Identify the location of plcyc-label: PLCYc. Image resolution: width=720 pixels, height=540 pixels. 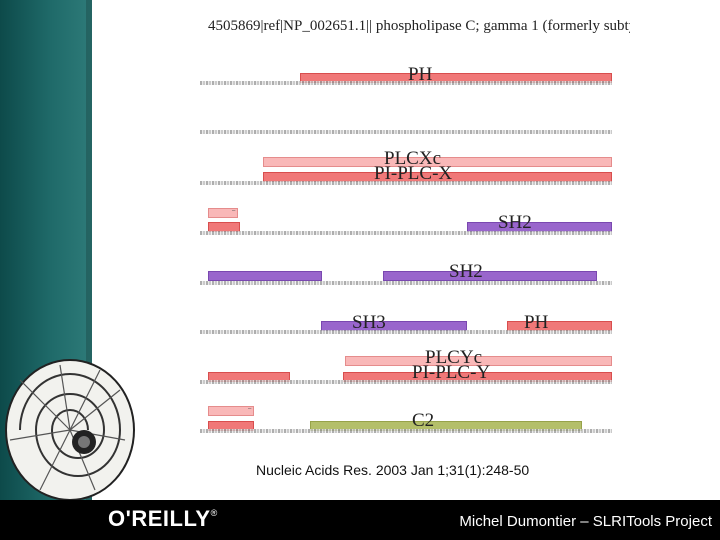
(453, 357).